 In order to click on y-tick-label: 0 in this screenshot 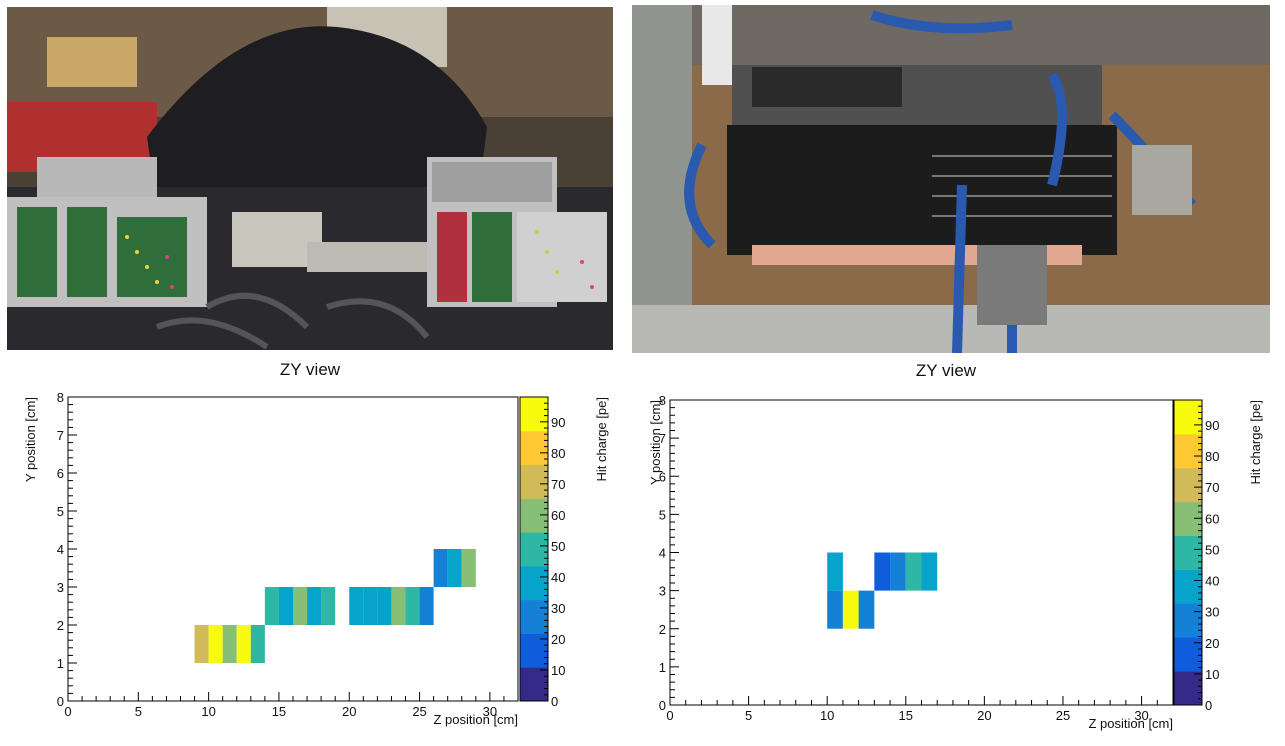, I will do `click(60, 701)`.